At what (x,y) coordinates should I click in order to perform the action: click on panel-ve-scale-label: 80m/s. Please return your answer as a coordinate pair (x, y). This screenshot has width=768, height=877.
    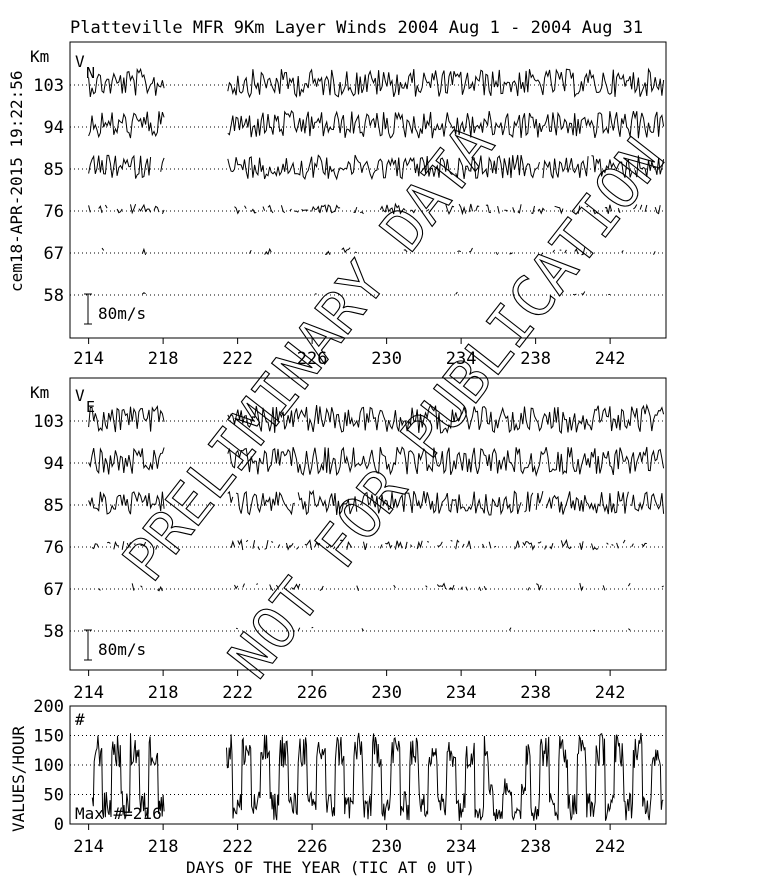
    Looking at the image, I should click on (122, 649).